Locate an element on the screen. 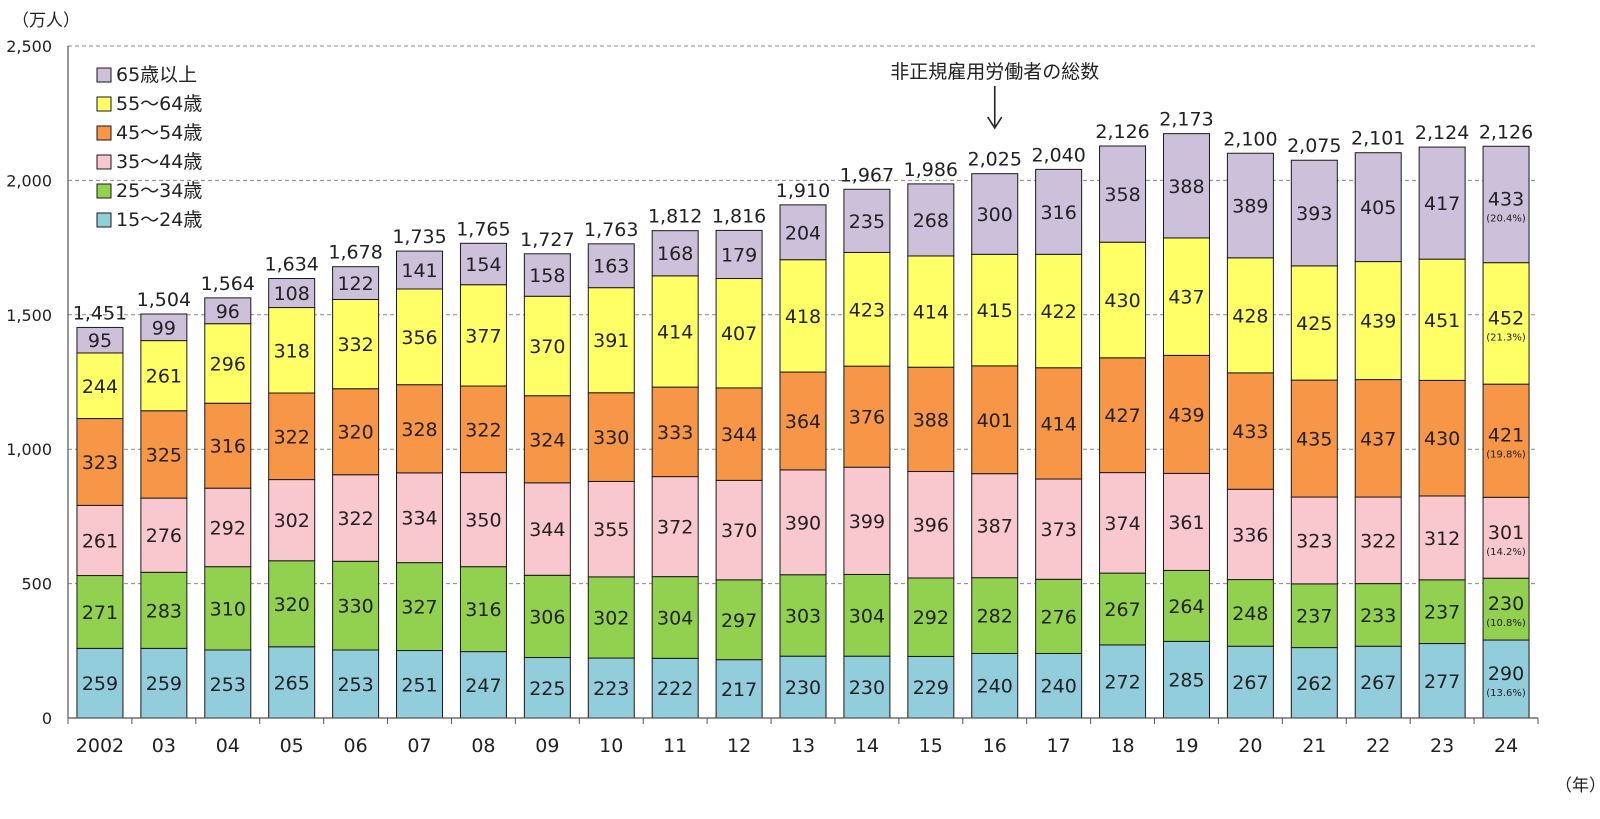 The width and height of the screenshot is (1600, 819). data-label: 233 is located at coordinates (1378, 616).